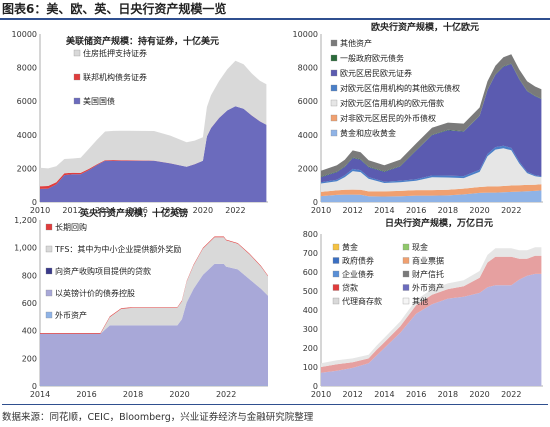 This screenshot has height=427, width=550. I want to click on series-area-黄金和应收黄金, so click(431, 196).